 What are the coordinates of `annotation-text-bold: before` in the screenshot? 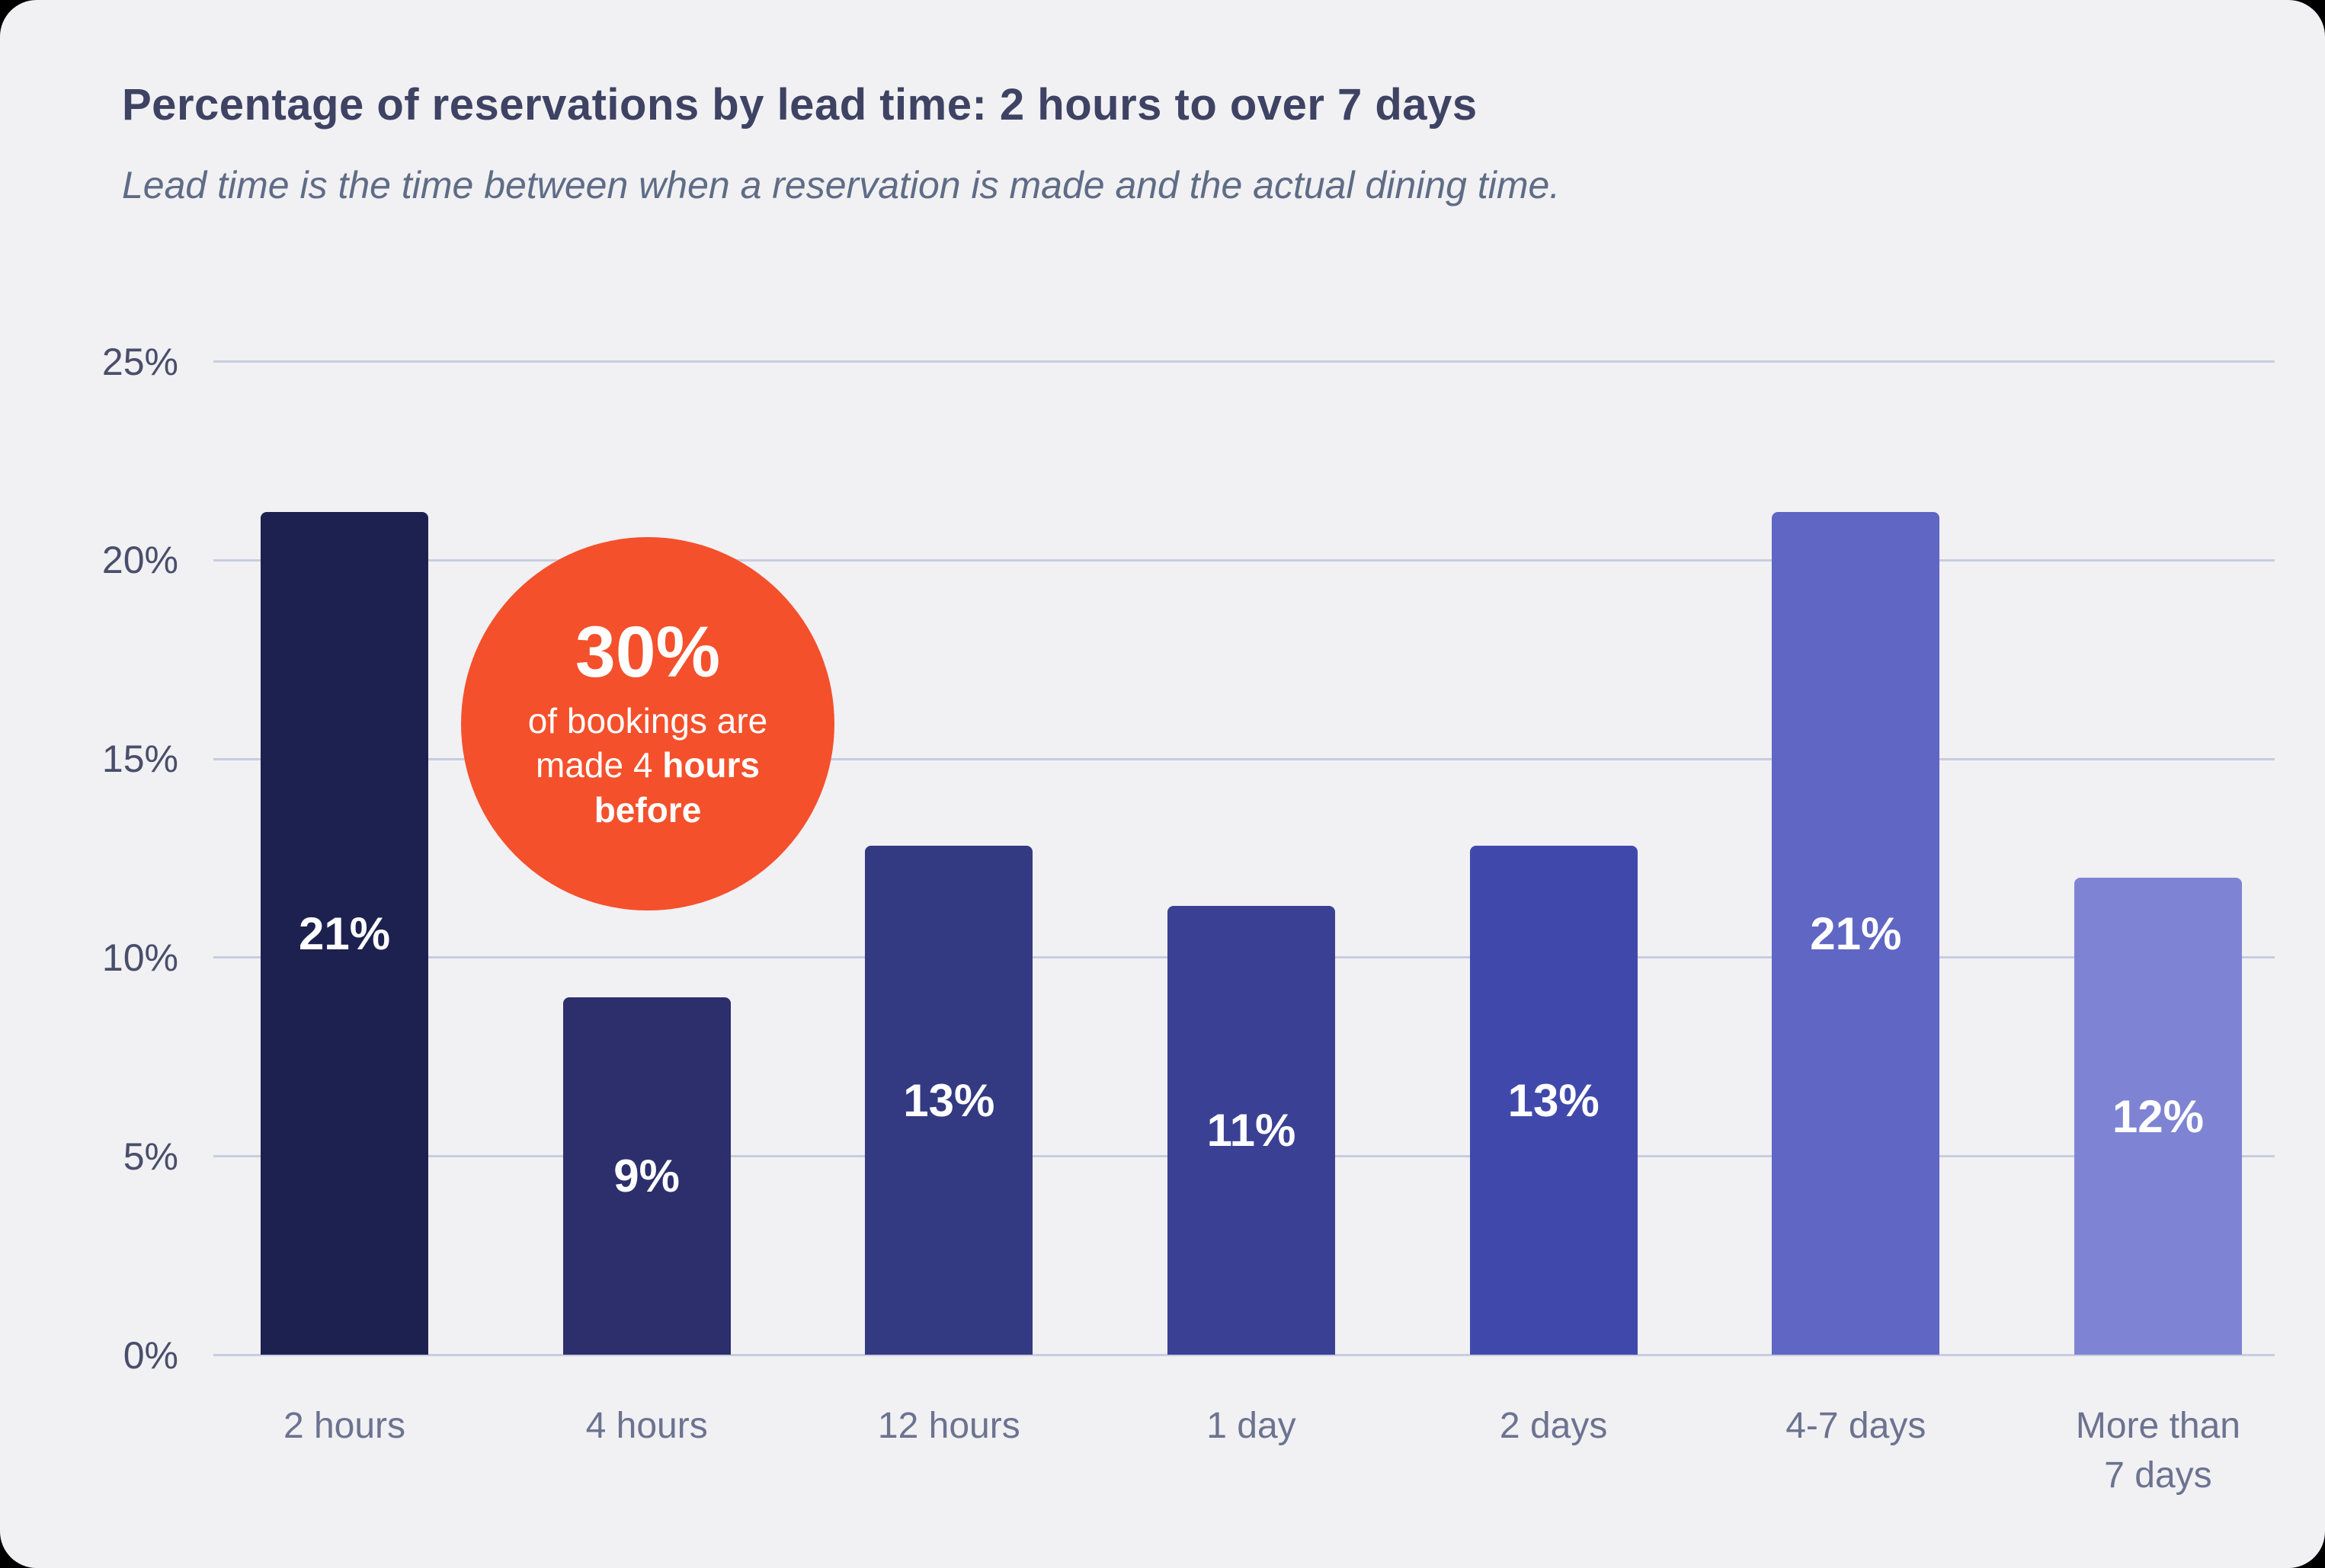 It's located at (648, 810).